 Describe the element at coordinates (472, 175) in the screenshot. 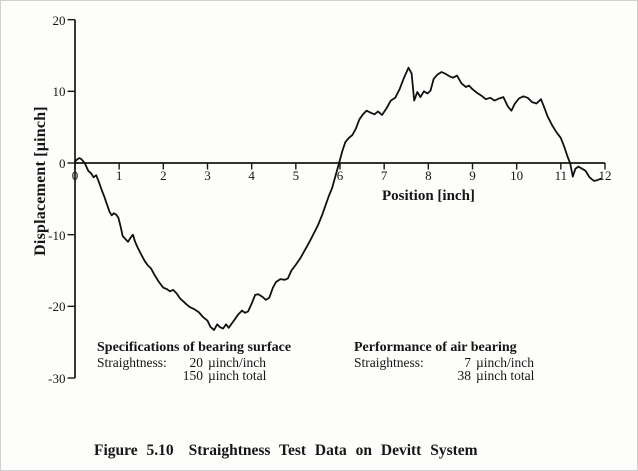

I see `x-tick-label: 9` at that location.